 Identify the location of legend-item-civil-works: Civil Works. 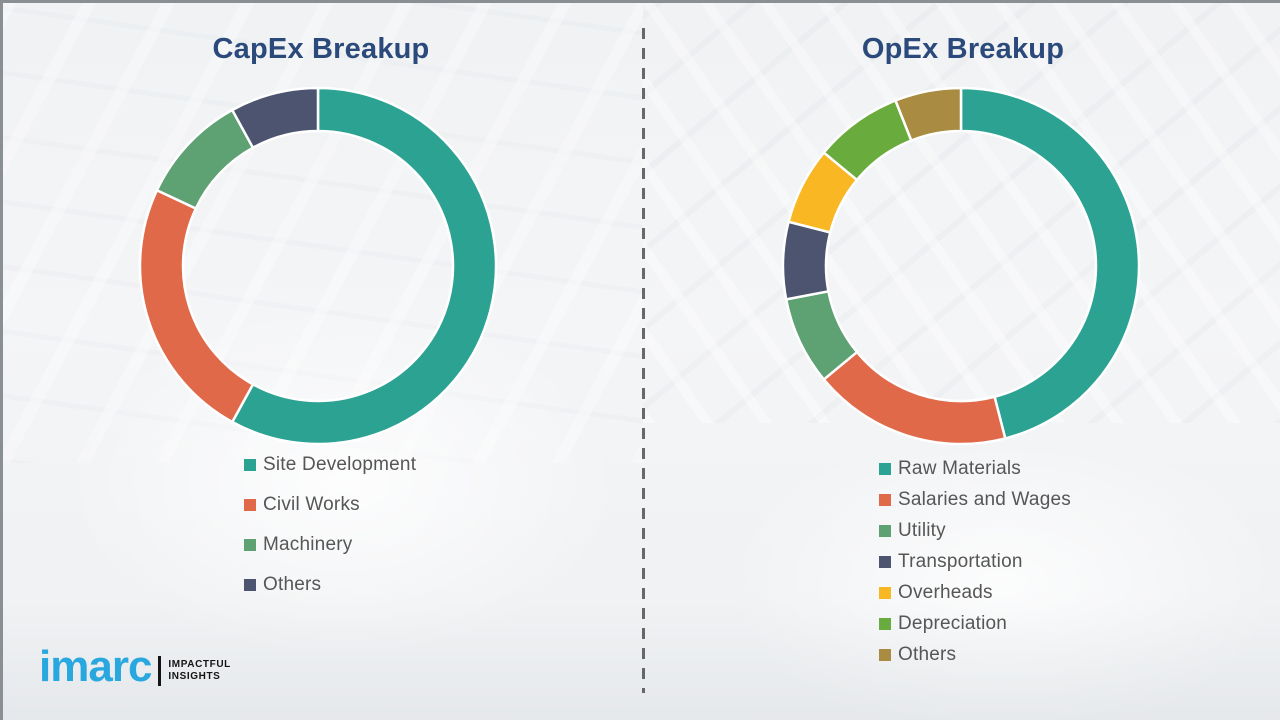
(330, 505).